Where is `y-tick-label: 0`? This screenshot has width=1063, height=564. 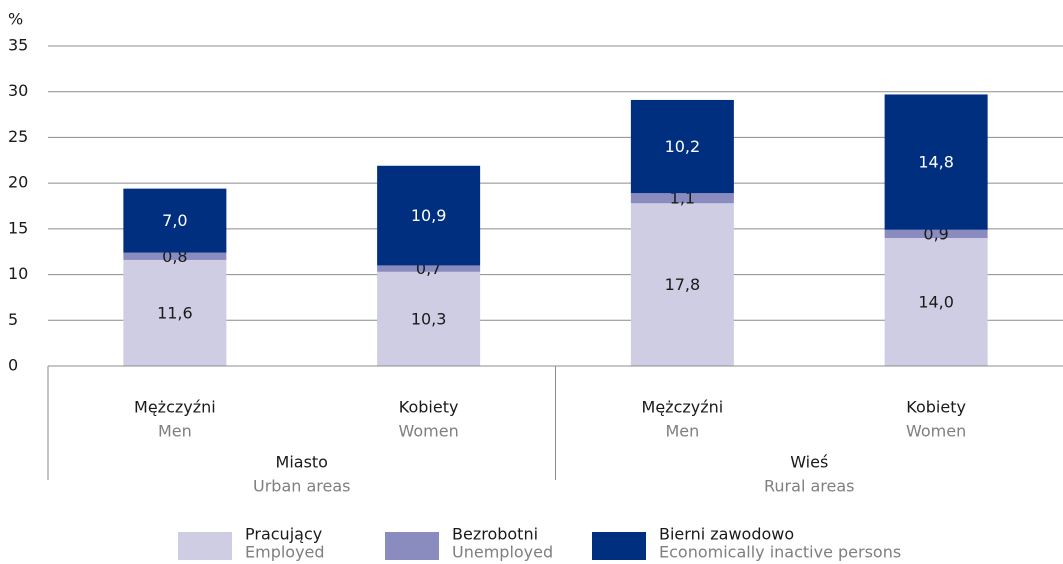
y-tick-label: 0 is located at coordinates (13, 365).